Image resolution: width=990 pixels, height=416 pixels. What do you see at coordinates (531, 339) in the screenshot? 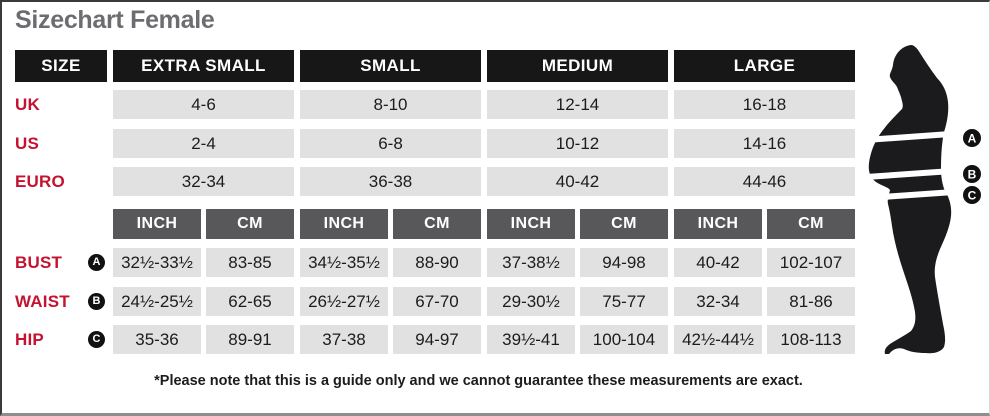
I see `measure-value-cell: 39½-41` at bounding box center [531, 339].